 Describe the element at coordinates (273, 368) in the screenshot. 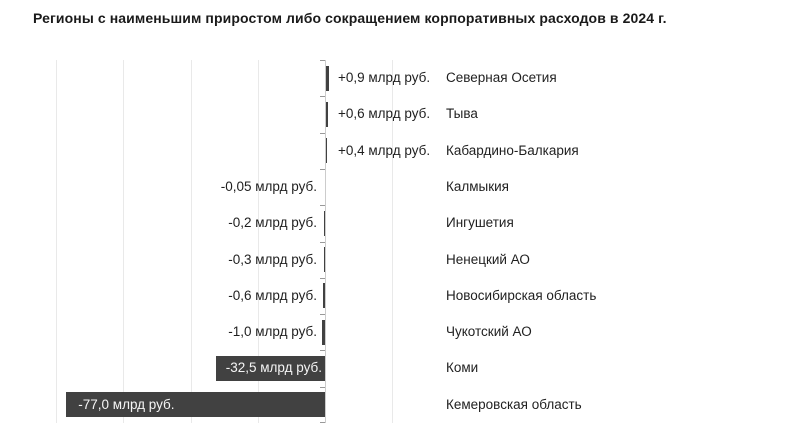

I see `value-label: -32,5 млрд руб.` at that location.